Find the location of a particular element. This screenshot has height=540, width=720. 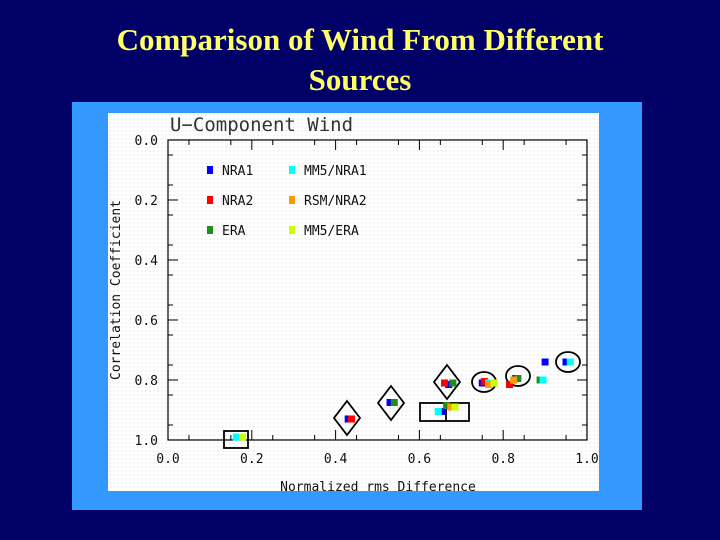

legend-label: MM5/NRA1 is located at coordinates (335, 171).